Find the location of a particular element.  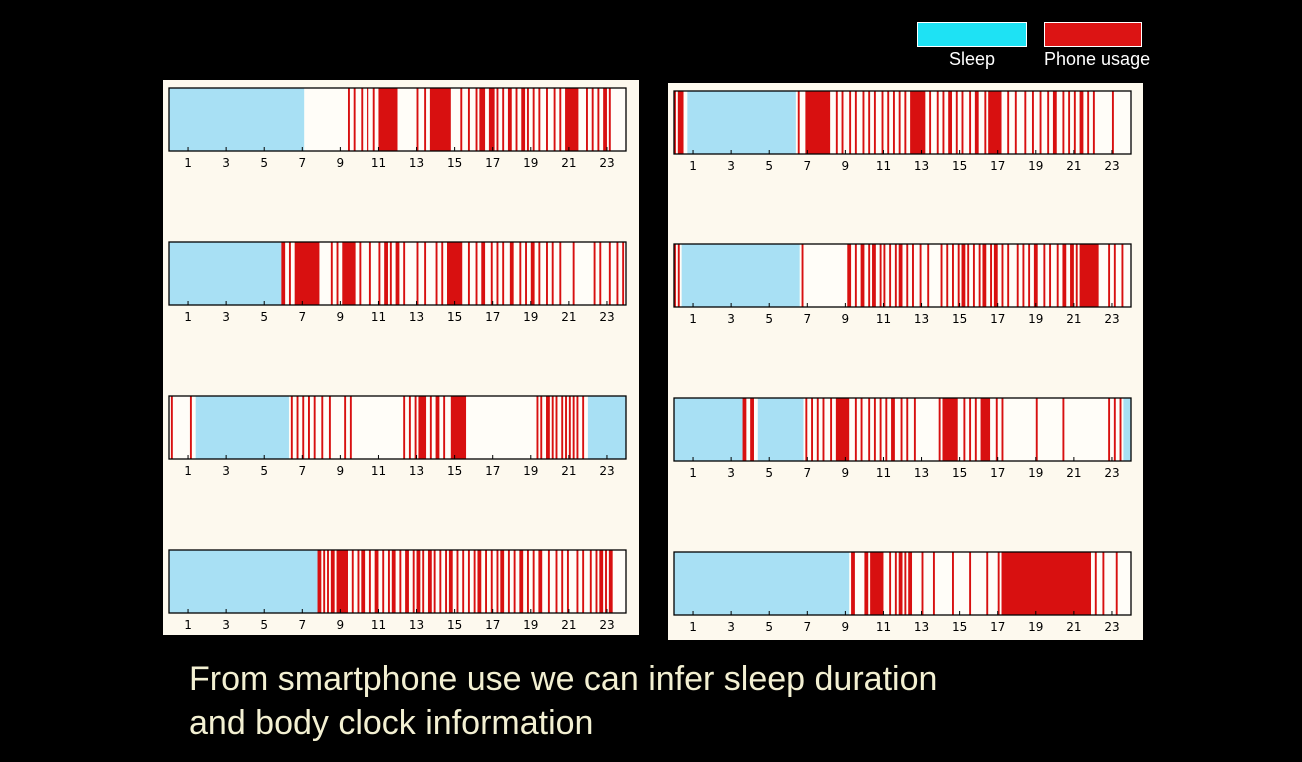

x-tick-label: 1 is located at coordinates (693, 627).